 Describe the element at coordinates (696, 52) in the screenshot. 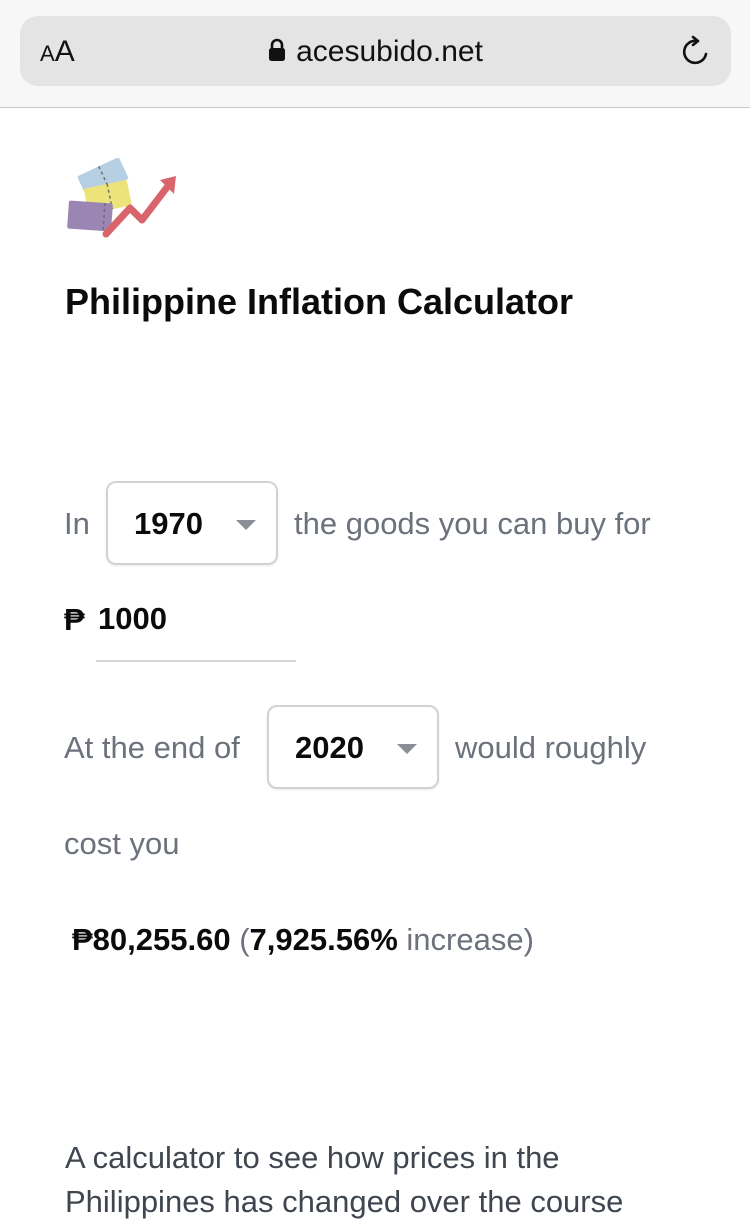

I see `reload-icon` at that location.